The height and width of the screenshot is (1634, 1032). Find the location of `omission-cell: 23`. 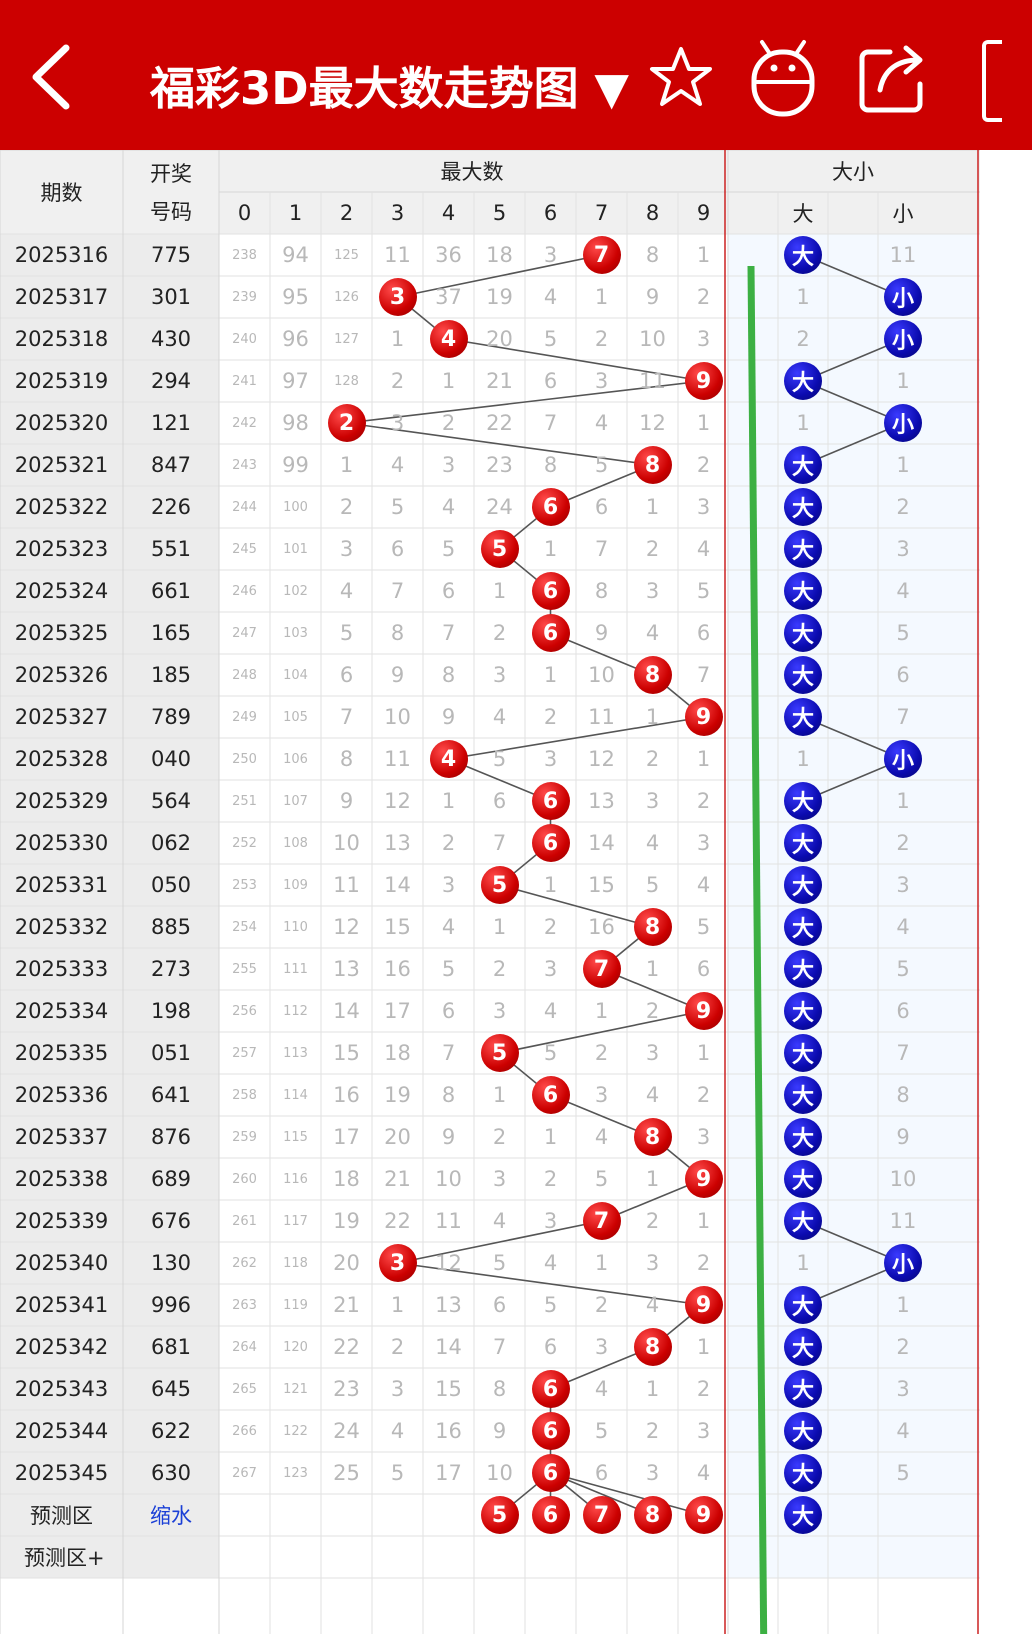

omission-cell: 23 is located at coordinates (499, 465).